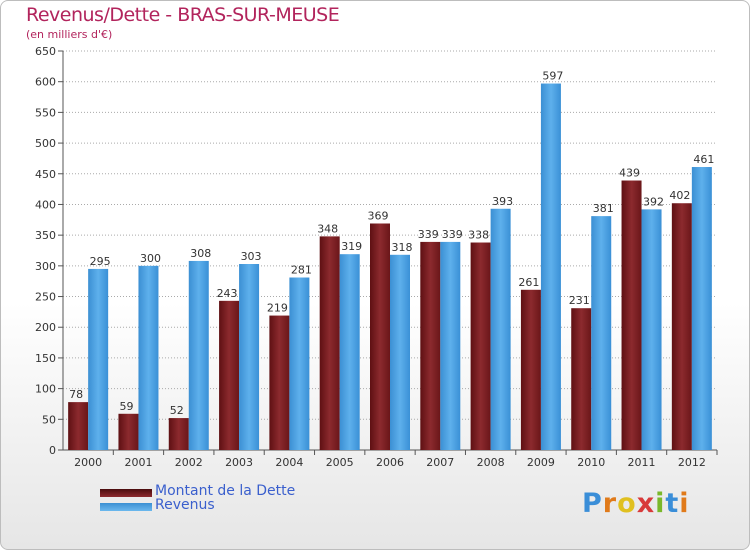 This screenshot has height=550, width=750. I want to click on data-label: 295, so click(100, 261).